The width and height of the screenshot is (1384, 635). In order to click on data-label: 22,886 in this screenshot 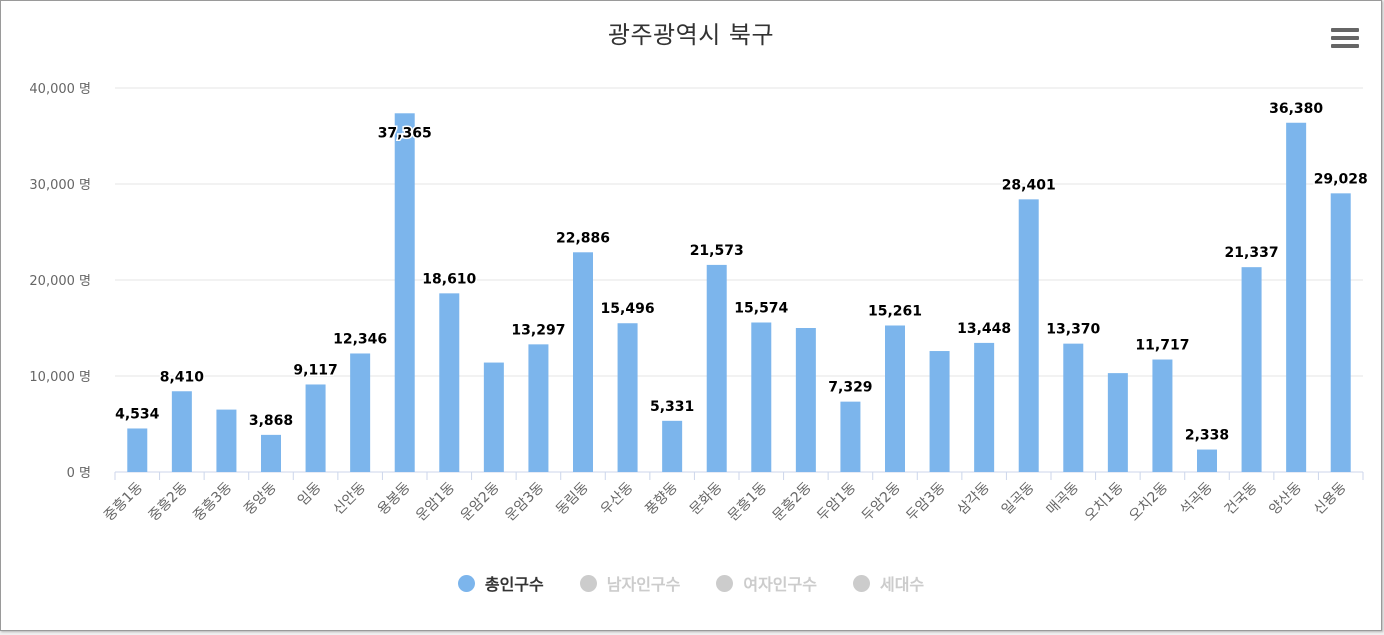, I will do `click(583, 238)`.